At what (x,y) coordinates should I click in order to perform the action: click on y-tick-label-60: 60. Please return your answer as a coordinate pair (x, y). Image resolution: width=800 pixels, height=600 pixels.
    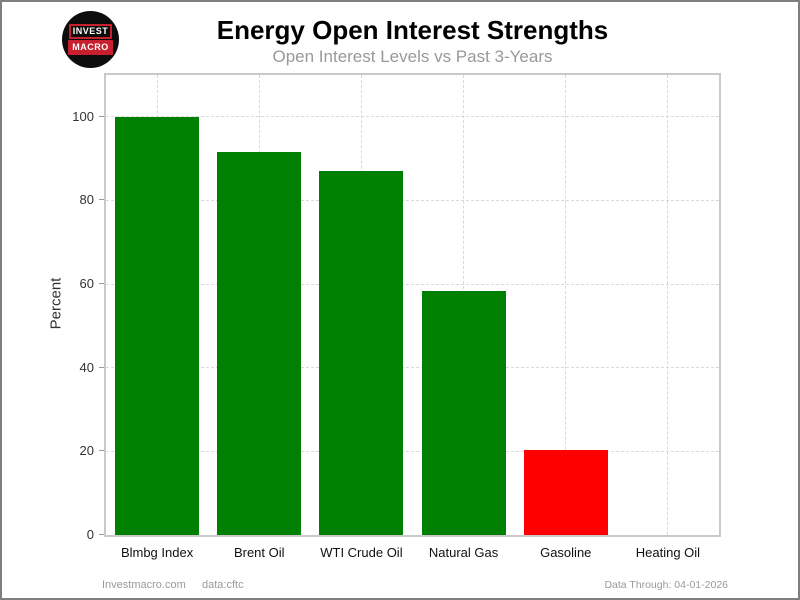
    Looking at the image, I should click on (86, 284).